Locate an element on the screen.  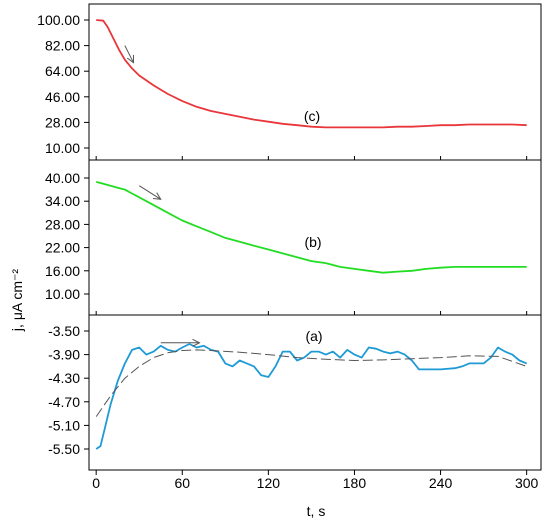
y-axis-label: j, μA cm⁻² is located at coordinates (17, 300).